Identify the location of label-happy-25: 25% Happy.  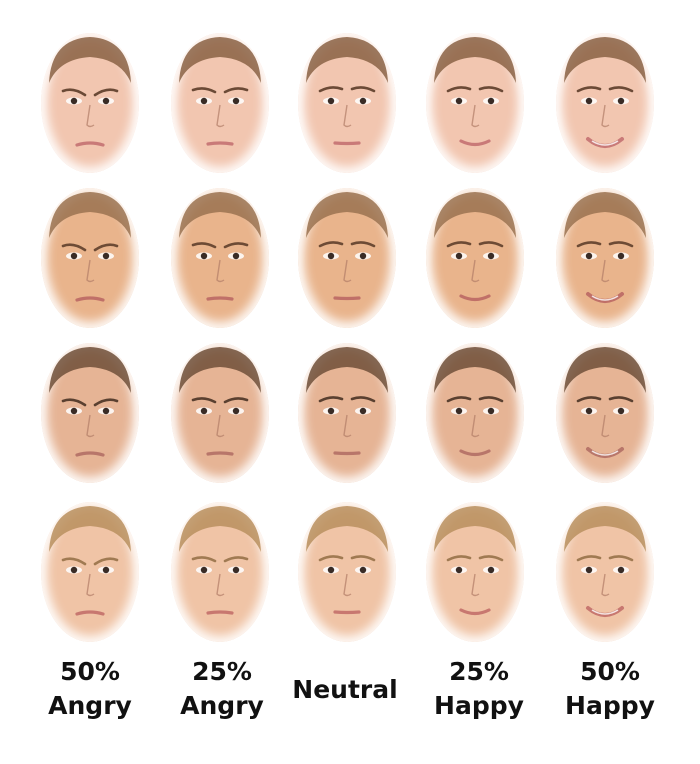
(479, 689).